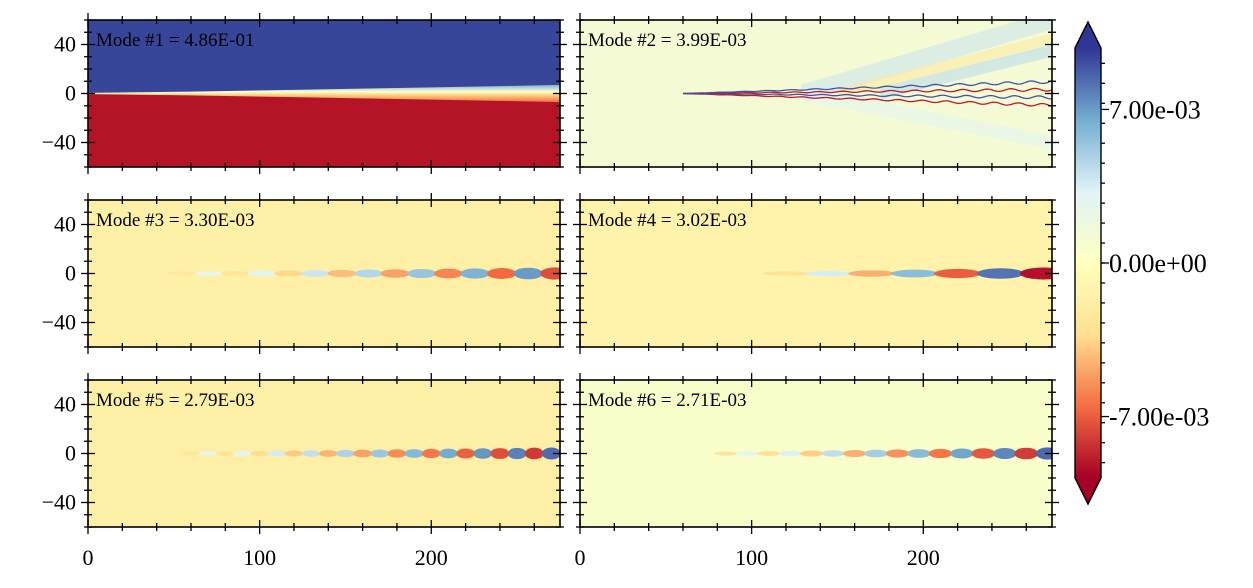  Describe the element at coordinates (667, 40) in the screenshot. I see `mode-label-2: Mode #2 = 3.99E-03` at that location.